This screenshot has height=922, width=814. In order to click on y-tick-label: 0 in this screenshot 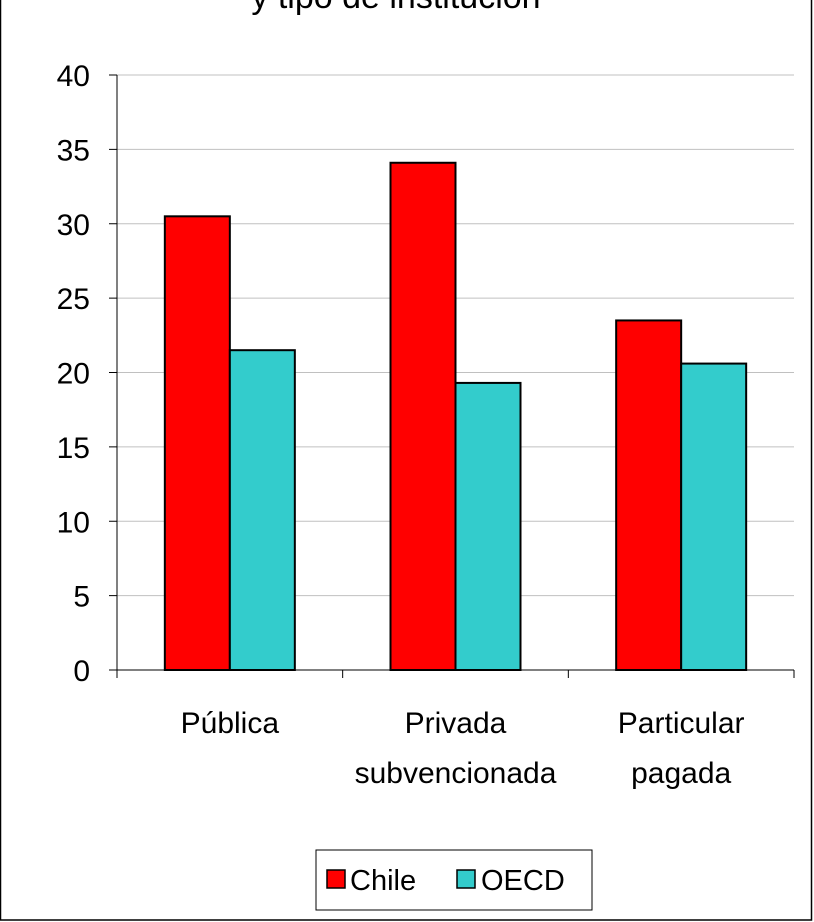, I will do `click(81, 671)`.